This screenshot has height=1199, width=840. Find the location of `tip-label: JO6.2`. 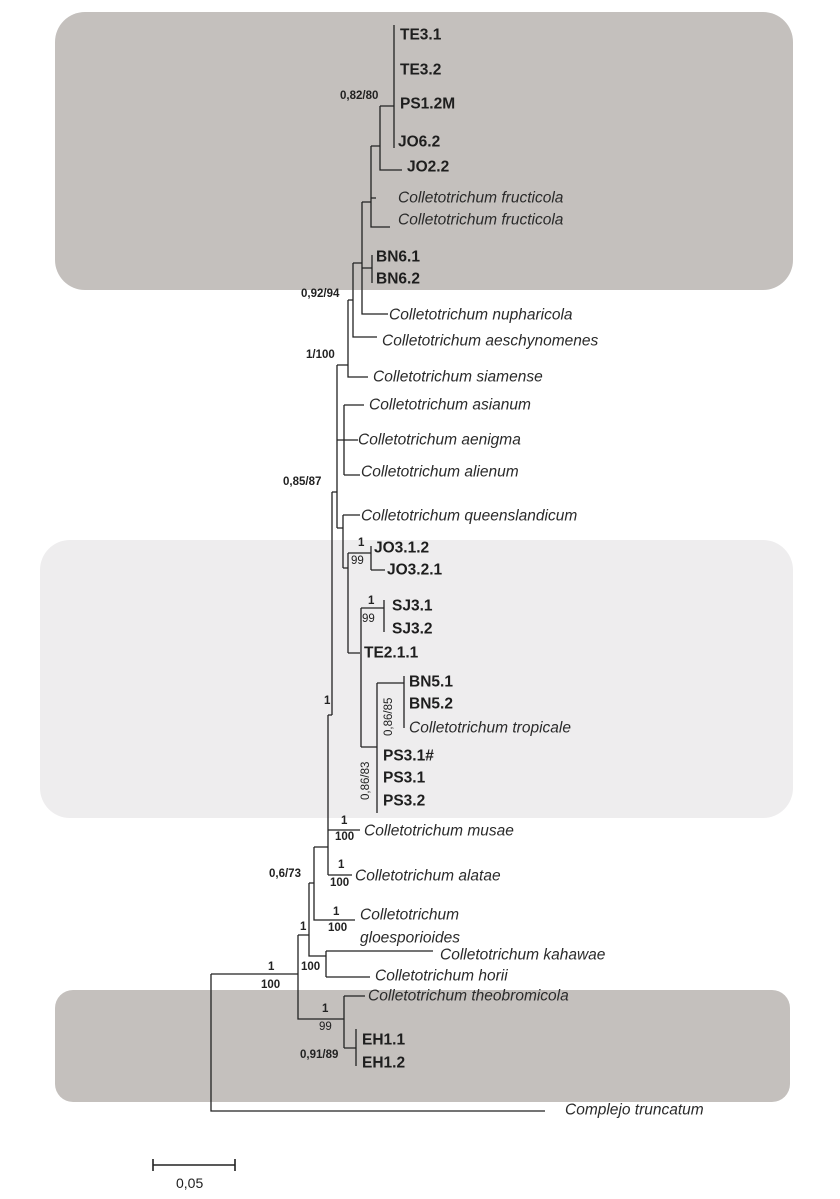

tip-label: JO6.2 is located at coordinates (419, 142).